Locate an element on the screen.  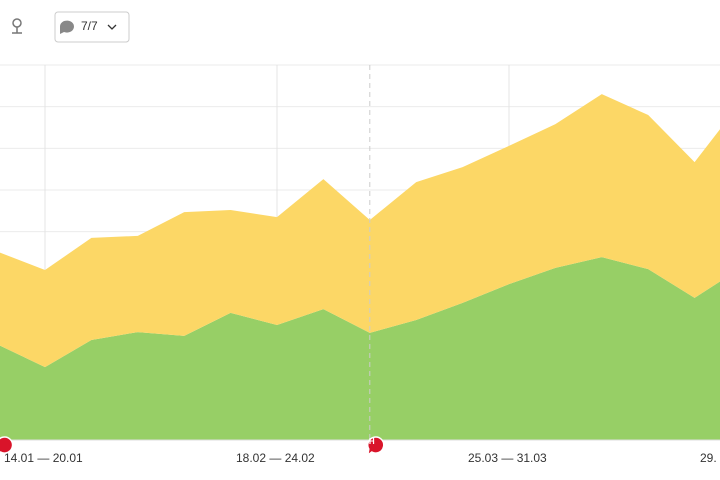
chevron is located at coordinates (112, 27).